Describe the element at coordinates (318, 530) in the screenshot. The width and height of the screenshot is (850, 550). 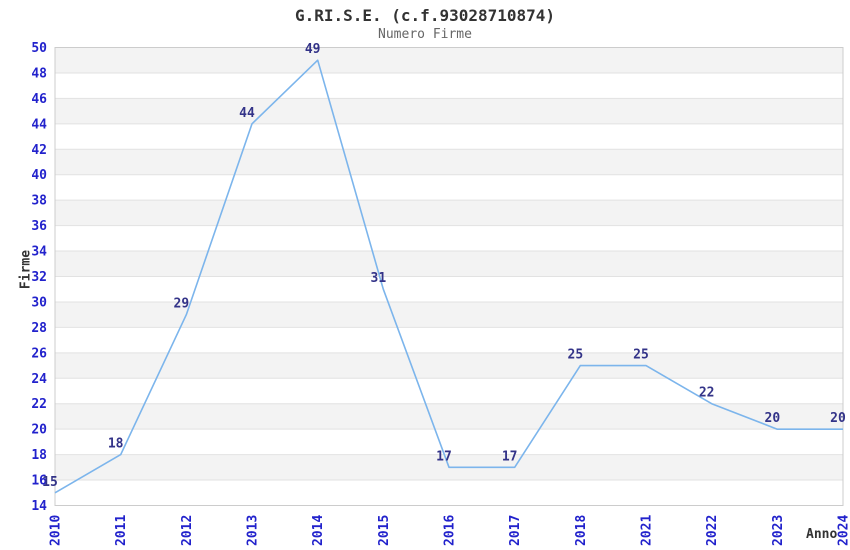
I see `x-tick-label: 2014` at that location.